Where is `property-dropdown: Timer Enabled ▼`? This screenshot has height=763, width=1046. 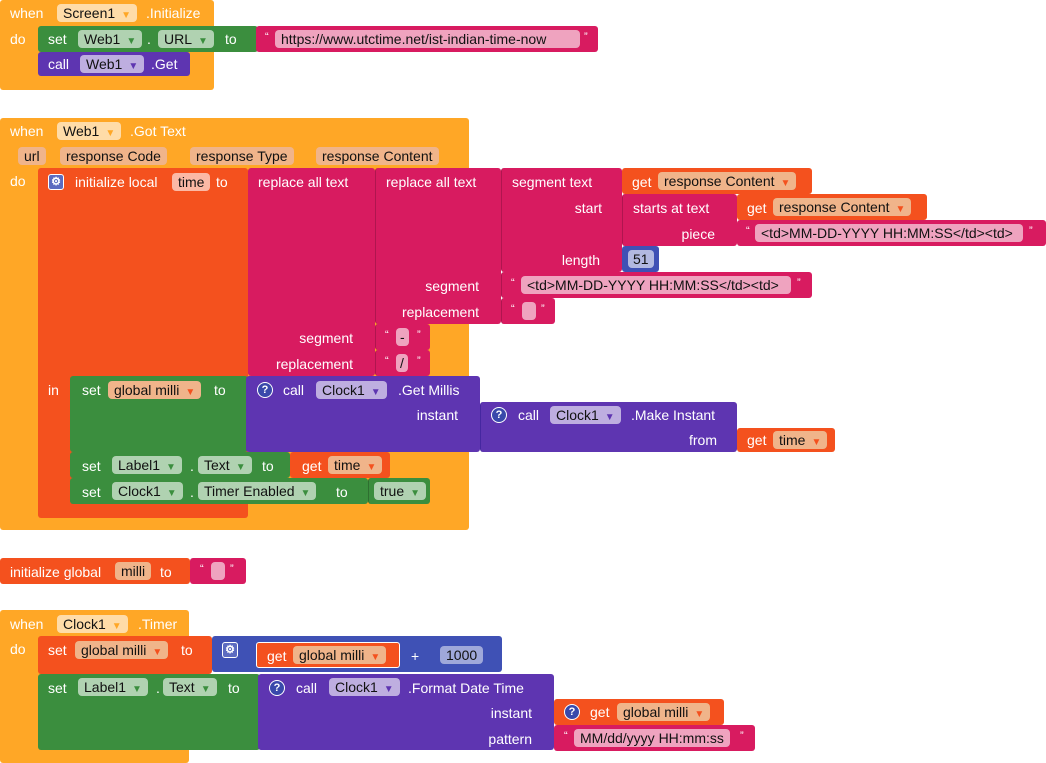 property-dropdown: Timer Enabled ▼ is located at coordinates (257, 491).